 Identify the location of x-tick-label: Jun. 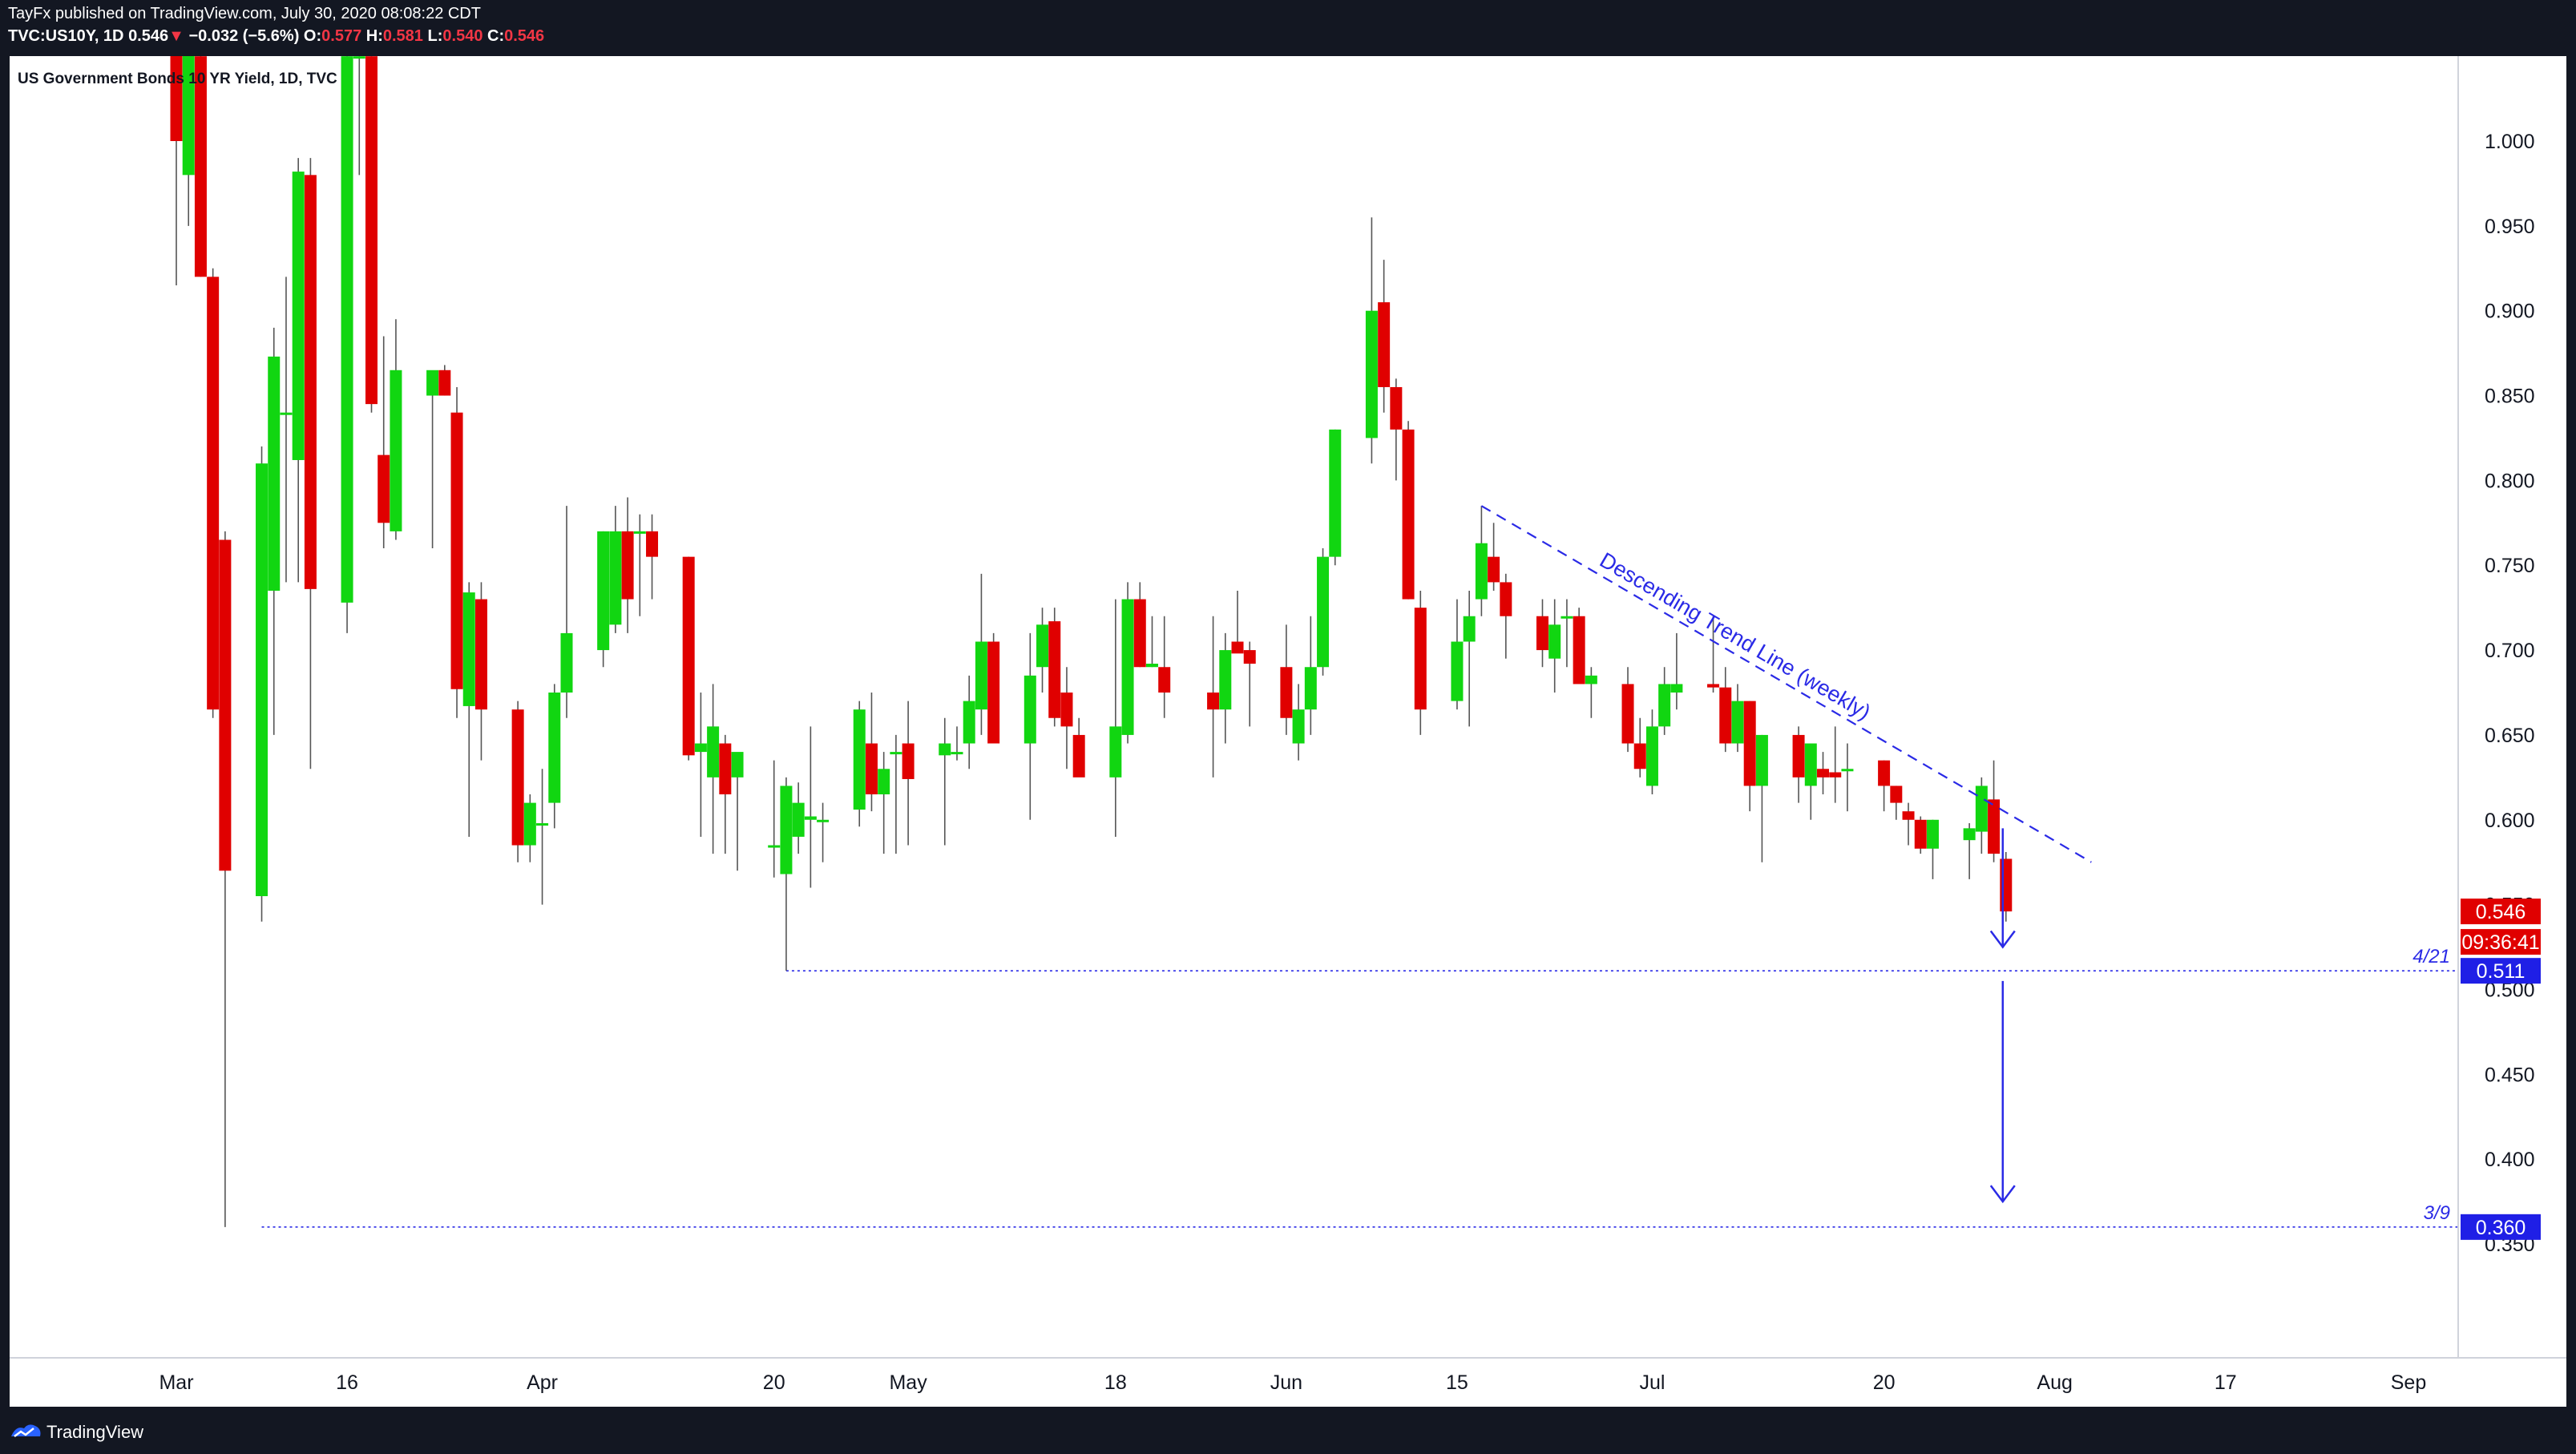
(1286, 1383).